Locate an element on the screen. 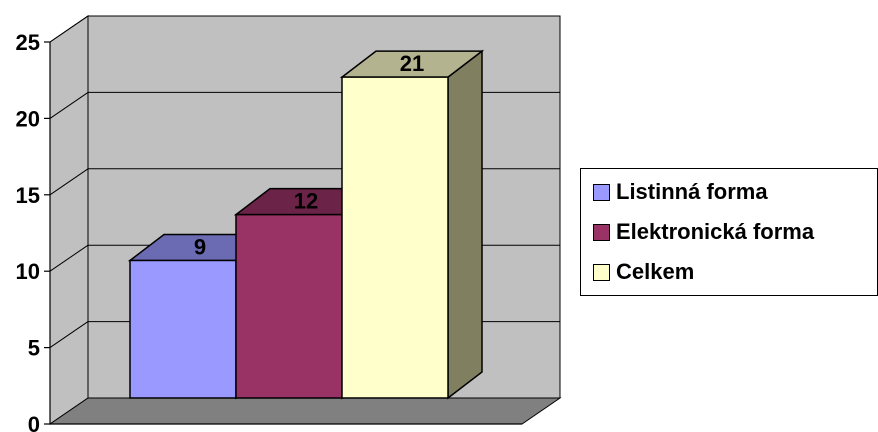 The width and height of the screenshot is (878, 432). y-tick-label: 25 is located at coordinates (28, 42).